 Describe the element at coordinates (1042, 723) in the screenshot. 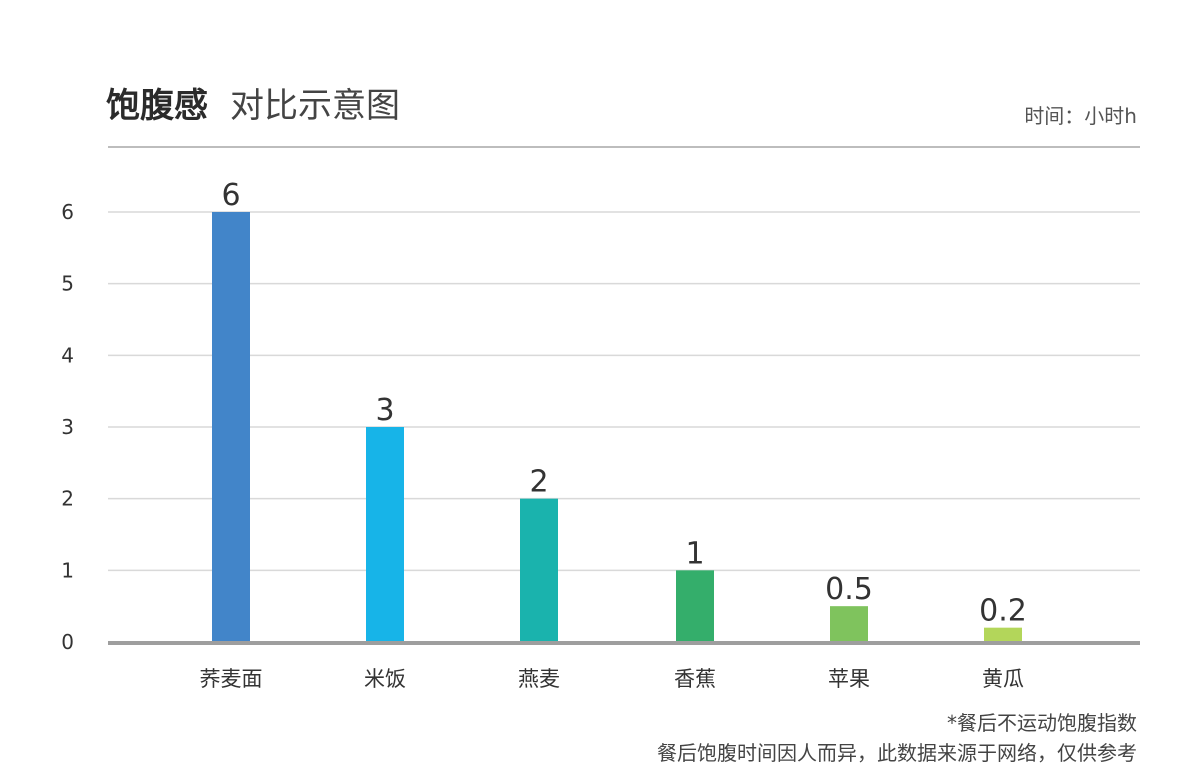

I see `footnote-1: *餐后不运动饱腹指数` at that location.